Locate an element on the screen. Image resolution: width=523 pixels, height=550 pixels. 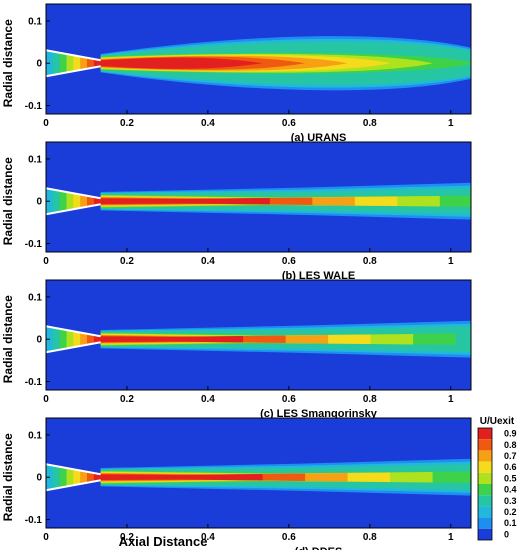
colorbar-label: 0.9 is located at coordinates (510, 434).